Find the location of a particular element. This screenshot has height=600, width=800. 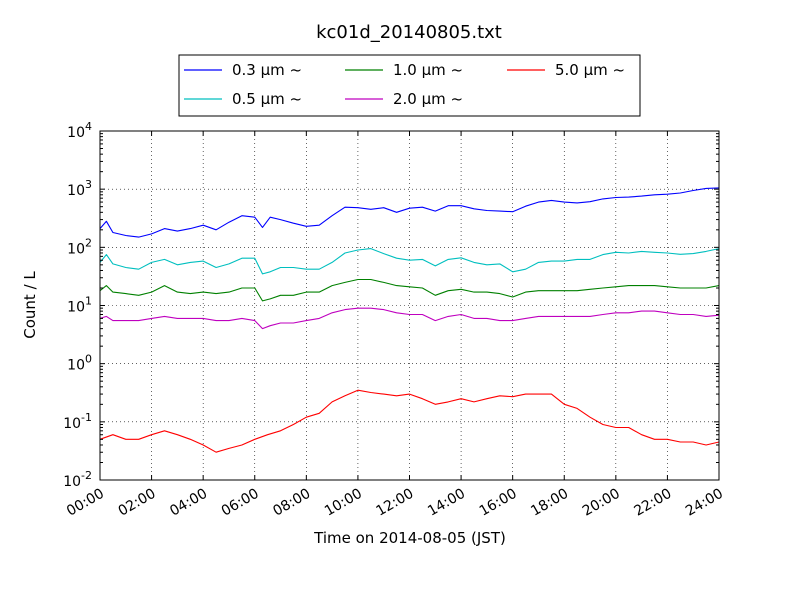

y-tick-label: 10² is located at coordinates (79, 246).